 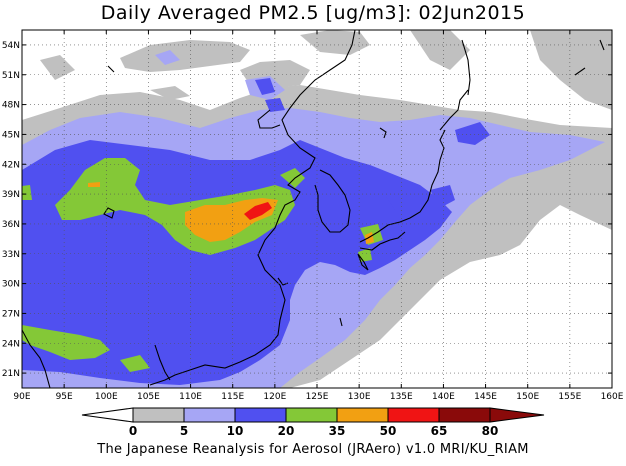 I want to click on colorbar-label: 10, so click(x=235, y=431).